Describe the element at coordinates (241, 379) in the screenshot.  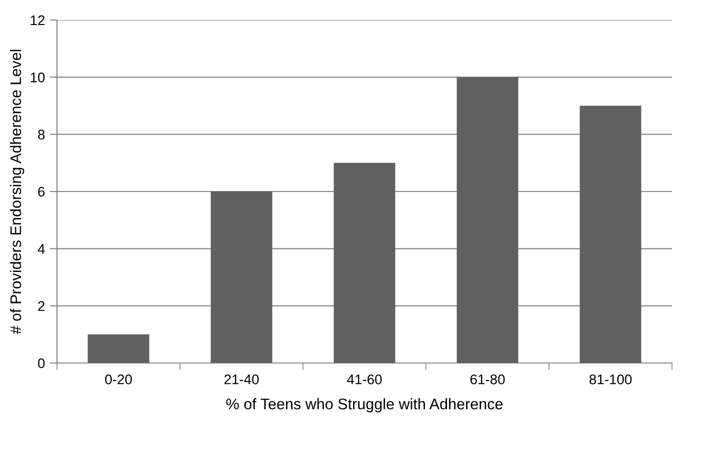
I see `x-tick-label: 21-40` at that location.